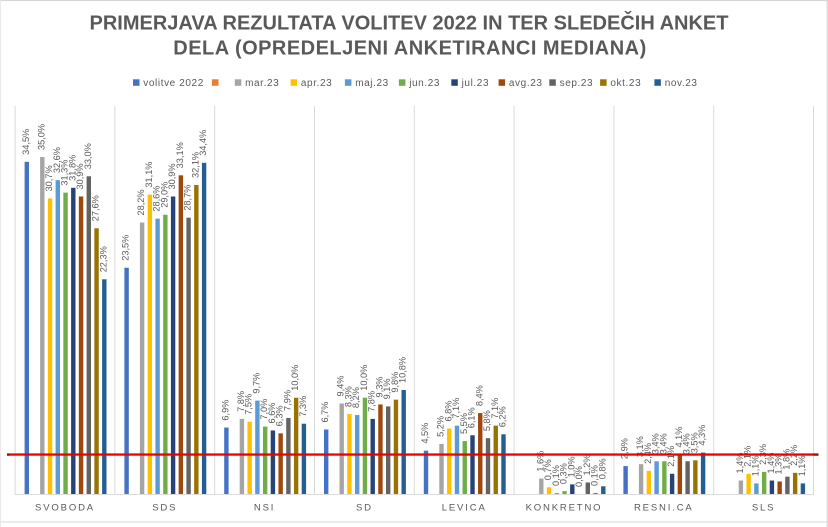  Describe the element at coordinates (203, 143) in the screenshot. I see `svg-text: 34,4%` at that location.